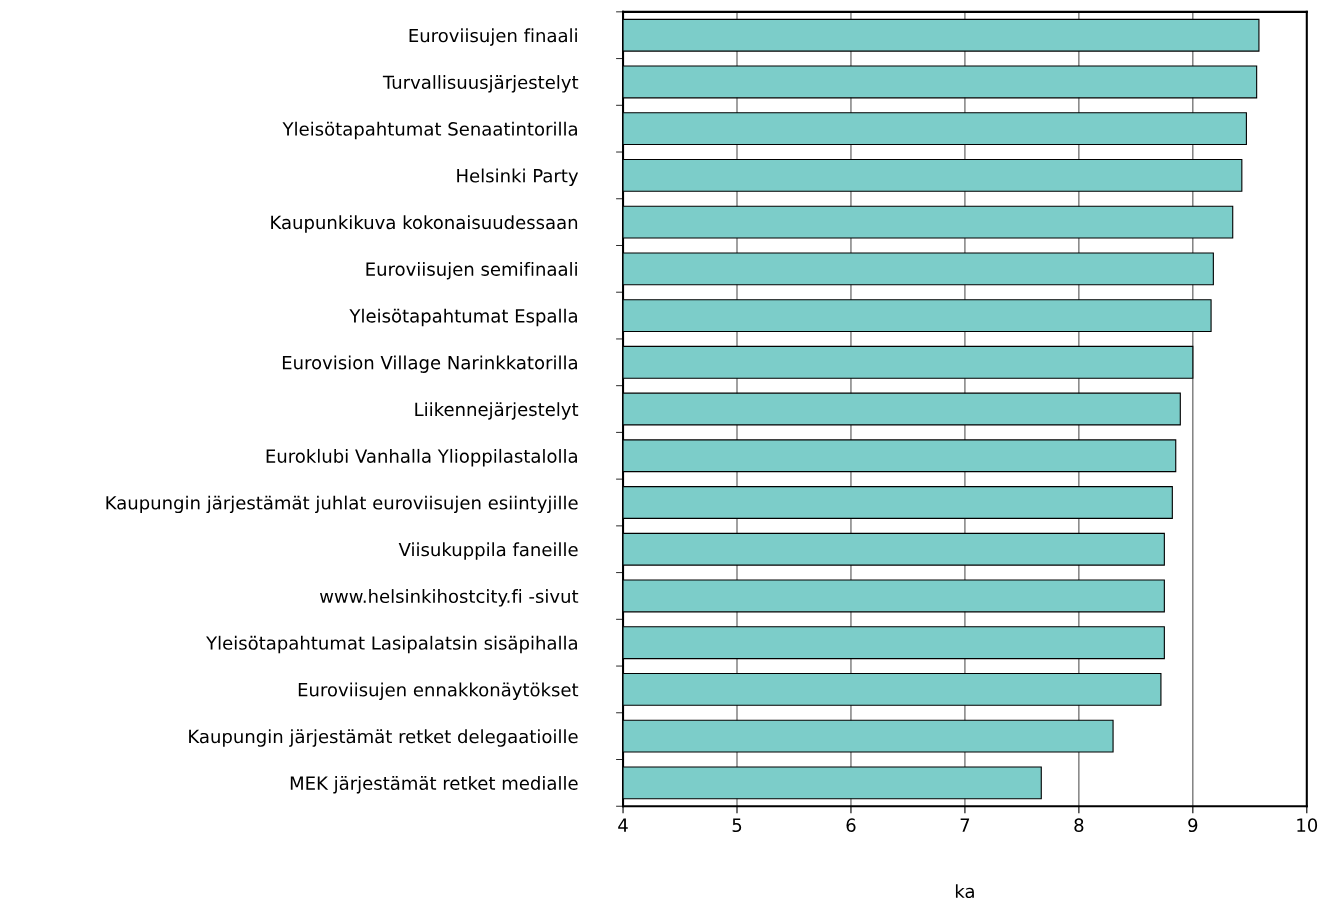  I want to click on y-tick-label: Yleisötapahtumat Senaatintorilla, so click(429, 130).